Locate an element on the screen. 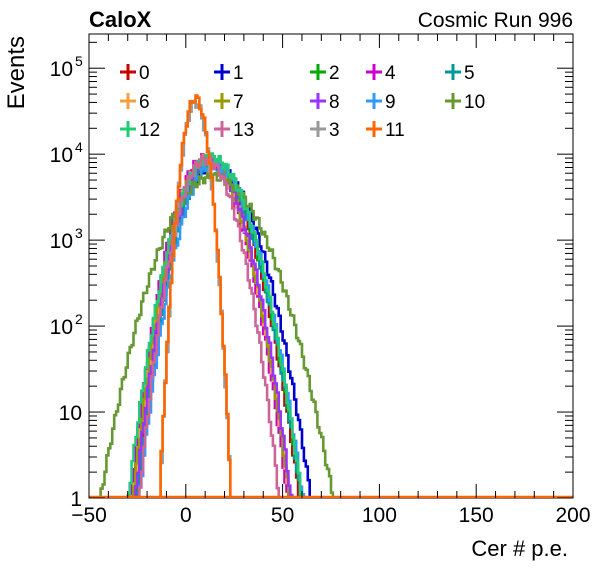  x-tick-label: 100 is located at coordinates (379, 515).